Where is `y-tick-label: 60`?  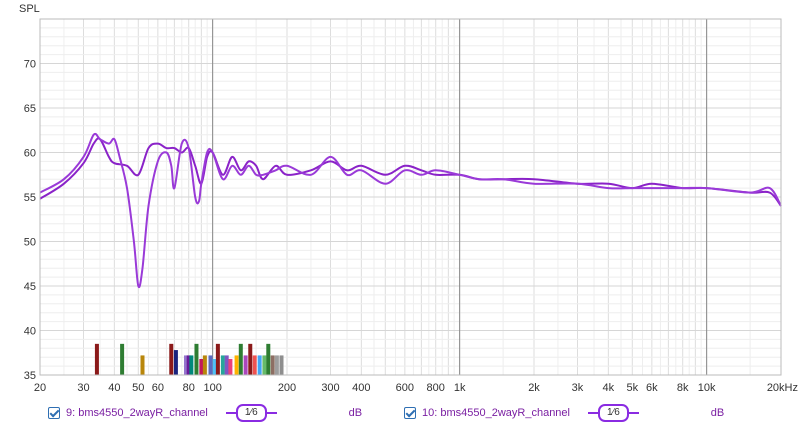 y-tick-label: 60 is located at coordinates (30, 154).